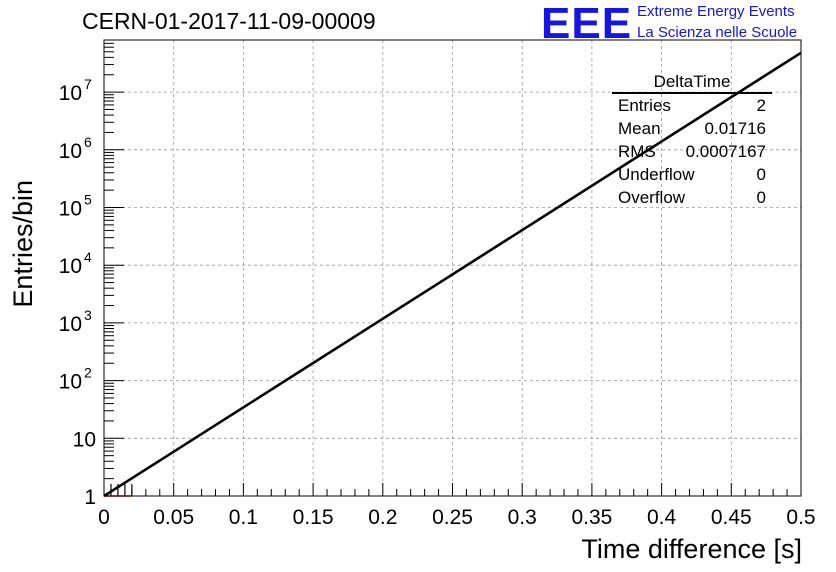 Image resolution: width=836 pixels, height=572 pixels. Describe the element at coordinates (656, 174) in the screenshot. I see `stats-label: Underflow` at that location.